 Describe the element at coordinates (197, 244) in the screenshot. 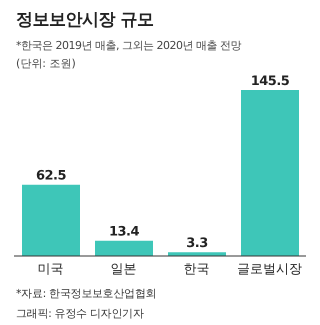

I see `data-label: 3.3` at that location.